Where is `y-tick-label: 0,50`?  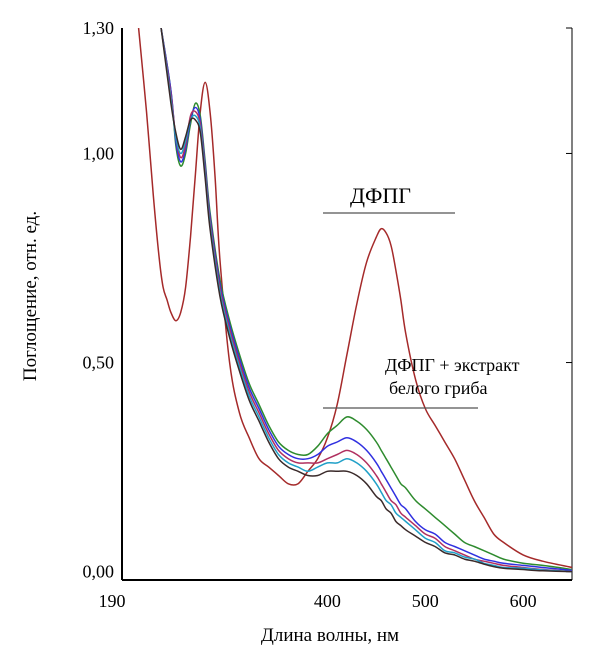 y-tick-label: 0,50 is located at coordinates (99, 363).